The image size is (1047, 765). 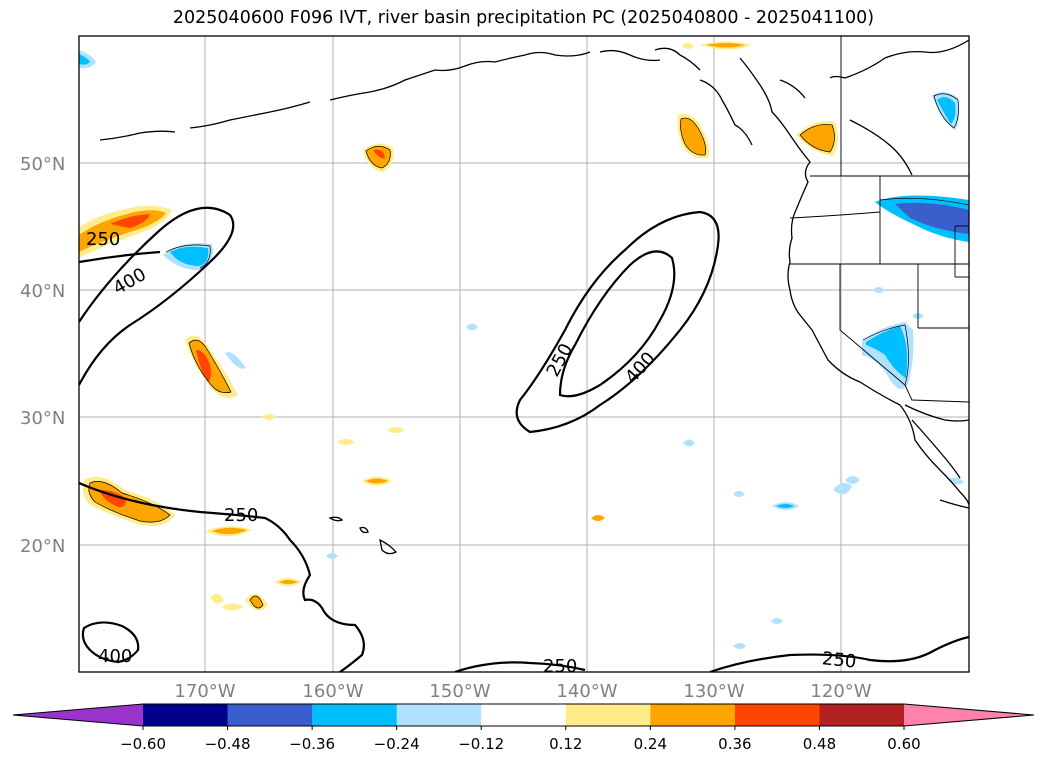 What do you see at coordinates (204, 691) in the screenshot?
I see `lon-label: 170°W` at bounding box center [204, 691].